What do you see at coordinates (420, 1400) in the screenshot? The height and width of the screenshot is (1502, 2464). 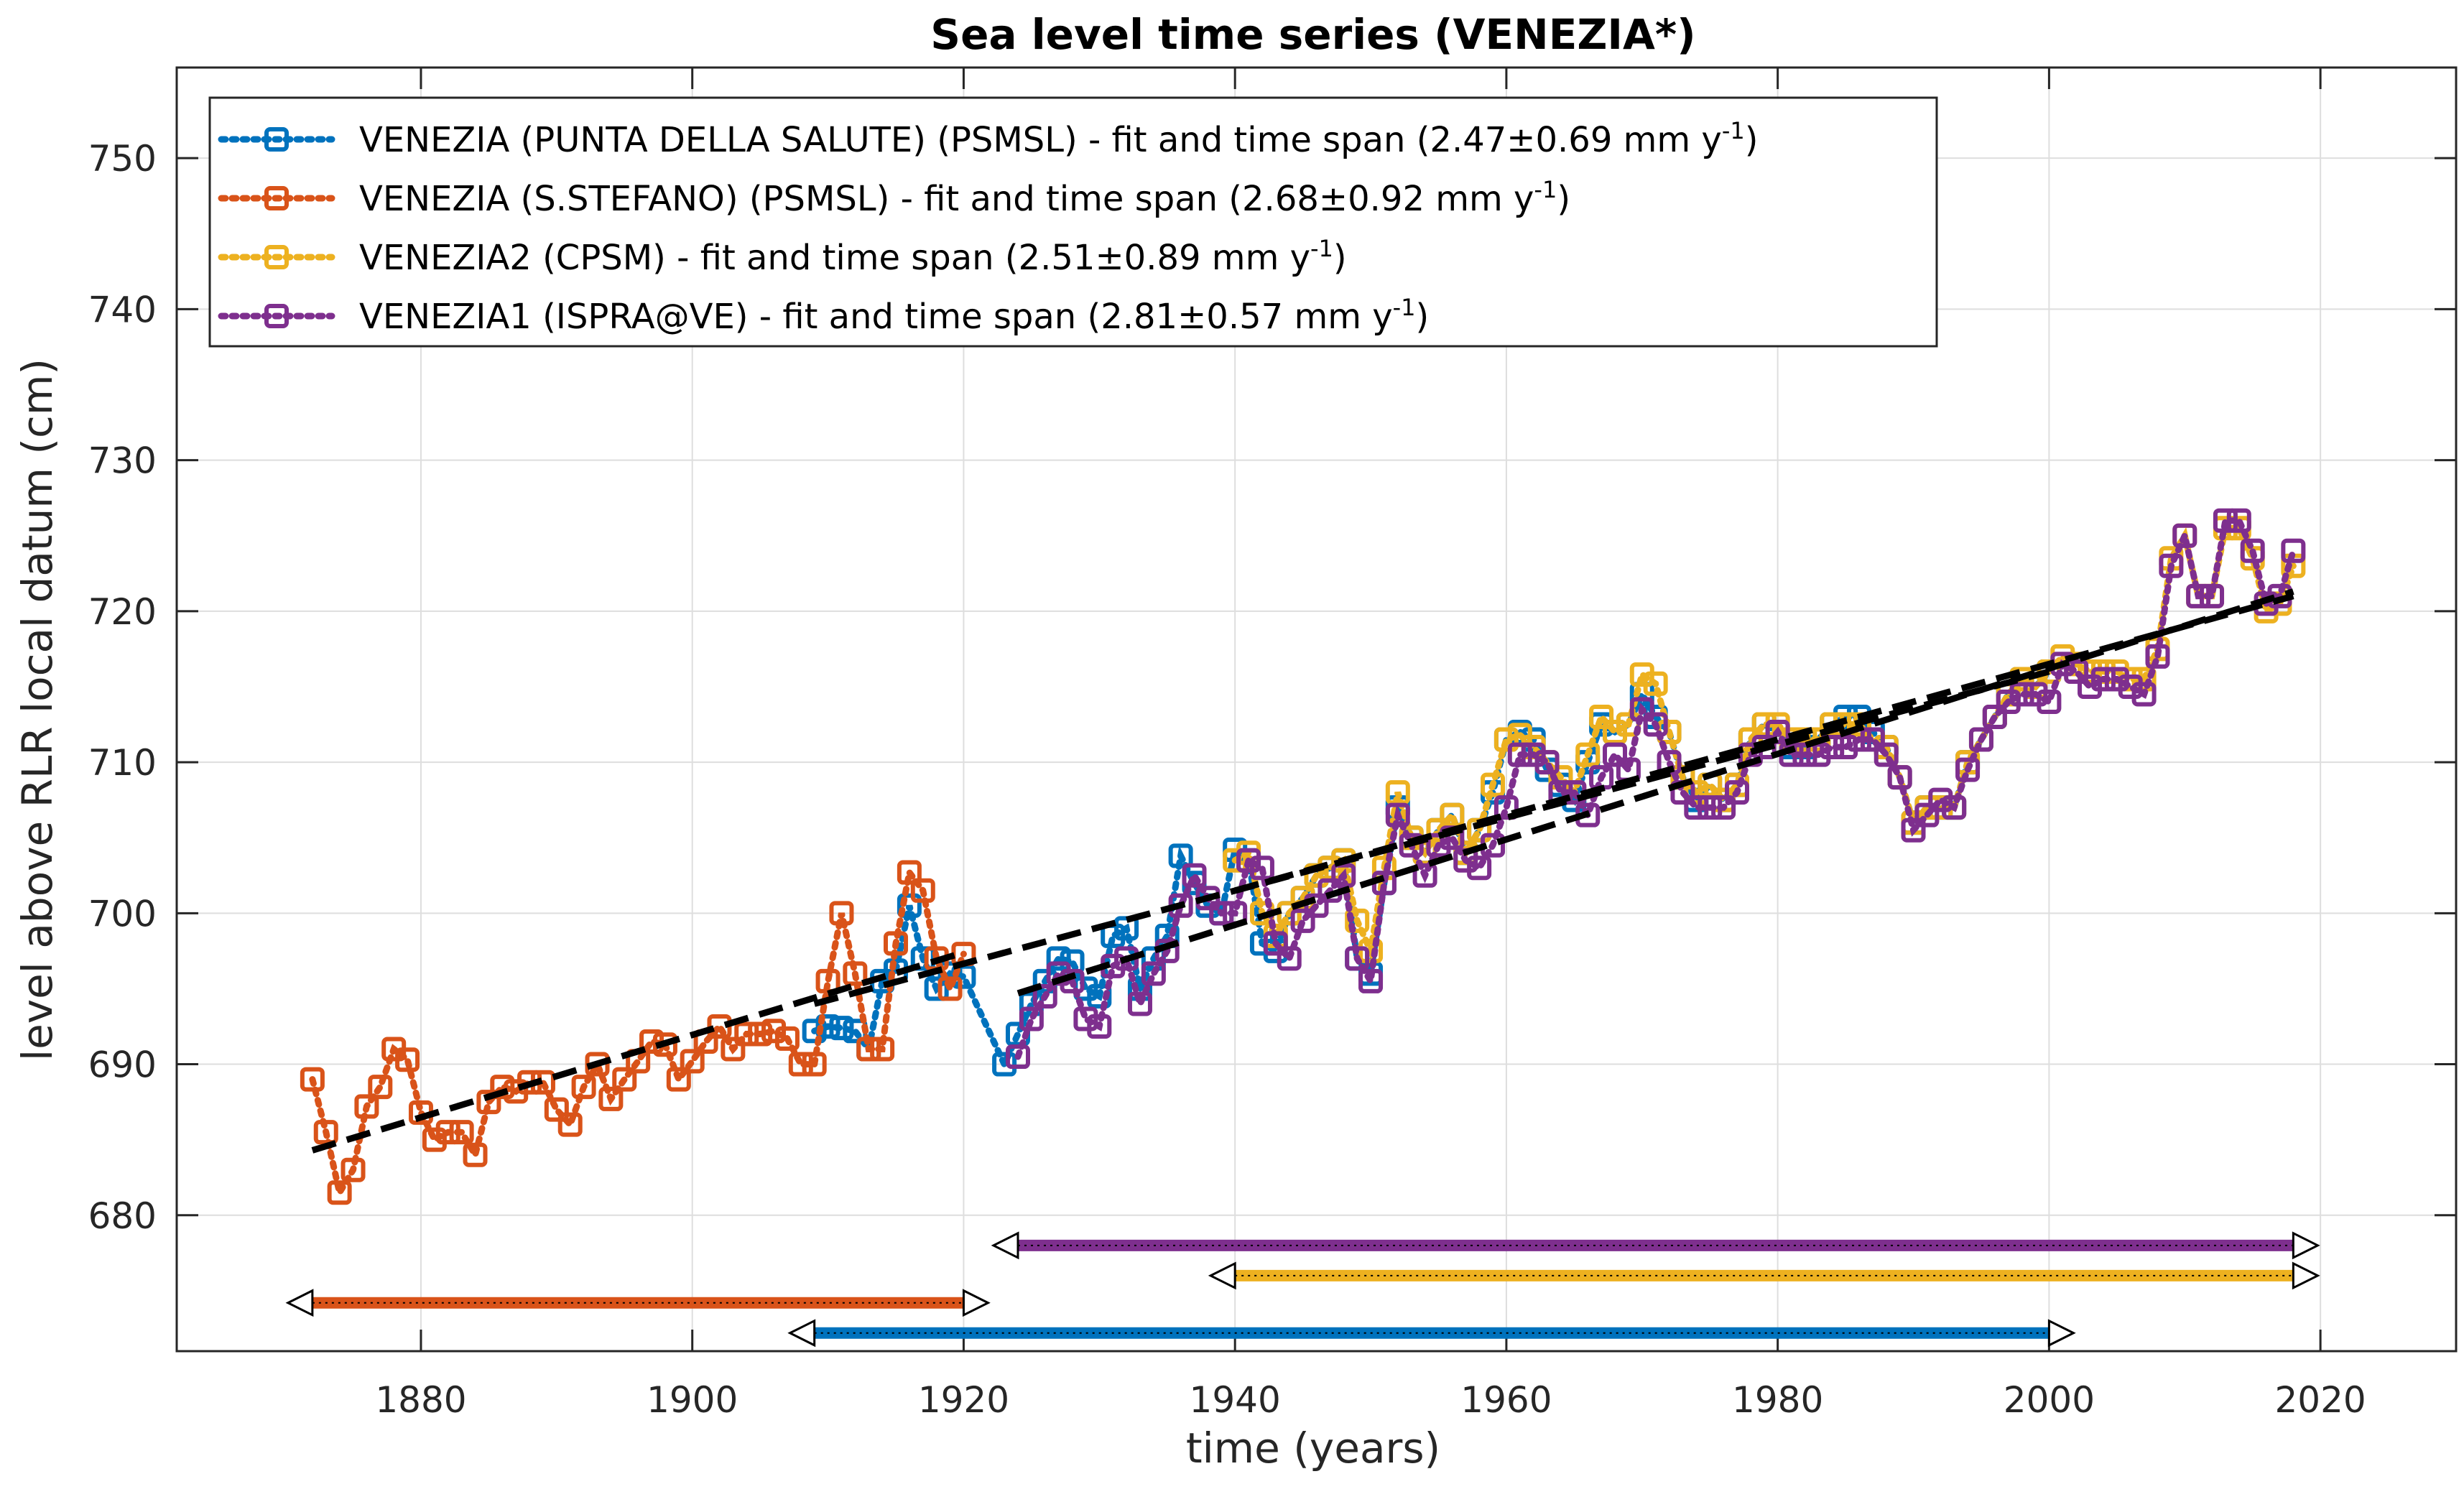 I see `x-tick-label: 1880` at bounding box center [420, 1400].